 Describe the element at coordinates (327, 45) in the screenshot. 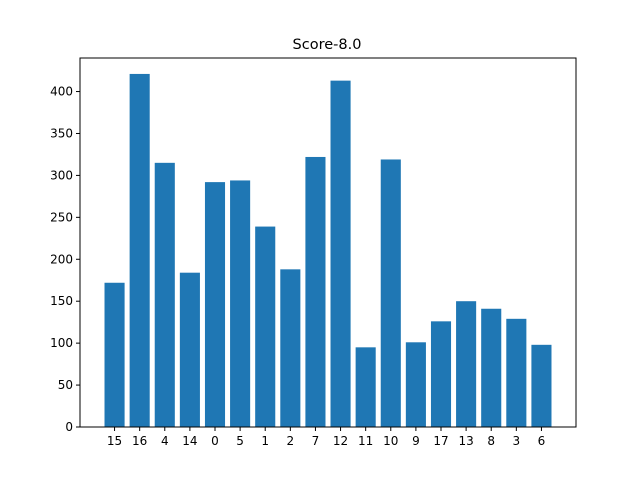

I see `chart-title: Score-8.0` at that location.